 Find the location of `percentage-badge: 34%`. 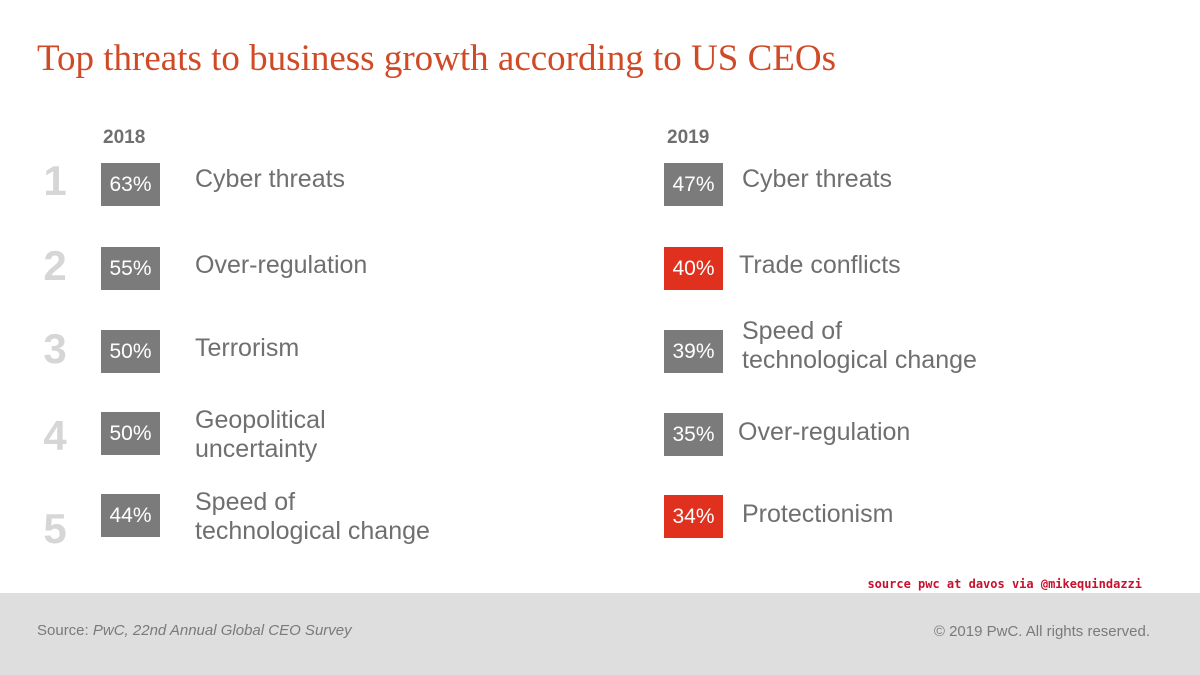

percentage-badge: 34% is located at coordinates (693, 516).